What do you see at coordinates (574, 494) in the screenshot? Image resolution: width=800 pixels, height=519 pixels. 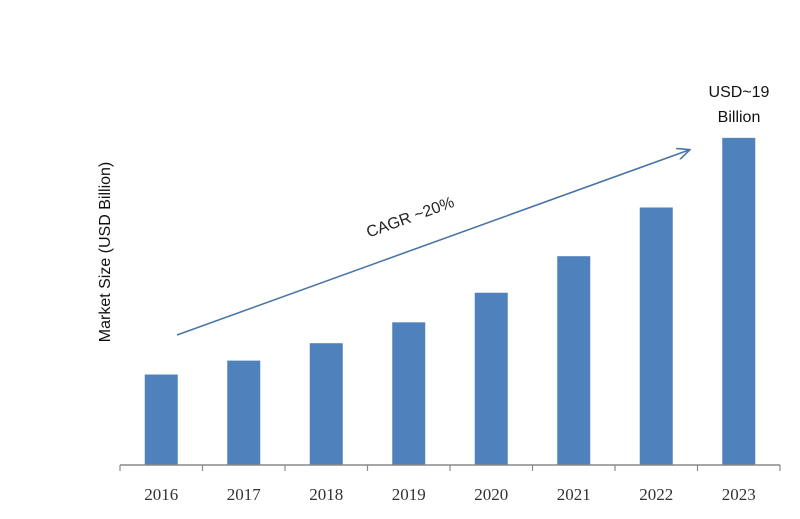 I see `x-tick-label-2021: 2021` at bounding box center [574, 494].